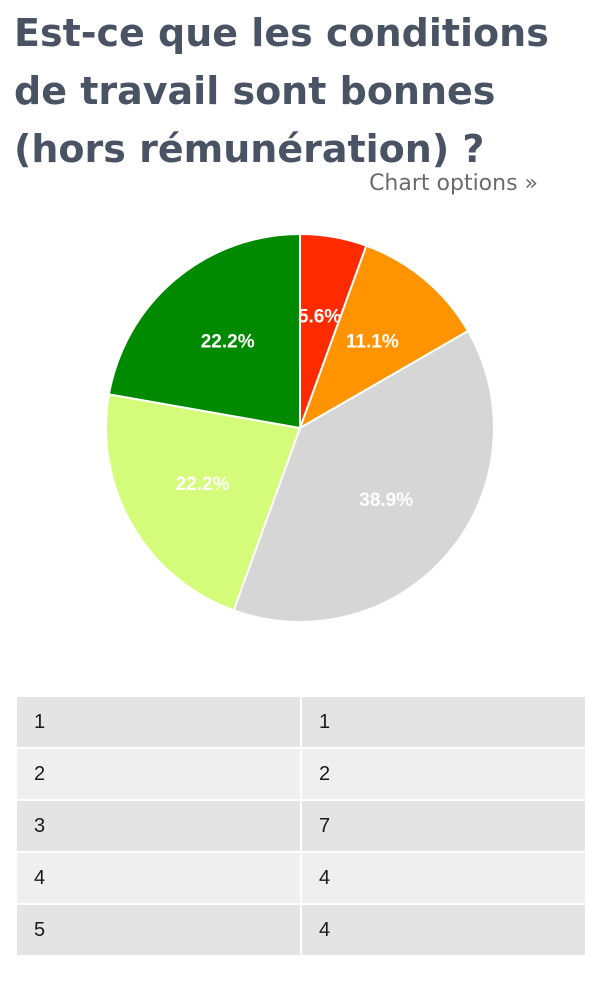  I want to click on table-row: 5 4, so click(301, 930).